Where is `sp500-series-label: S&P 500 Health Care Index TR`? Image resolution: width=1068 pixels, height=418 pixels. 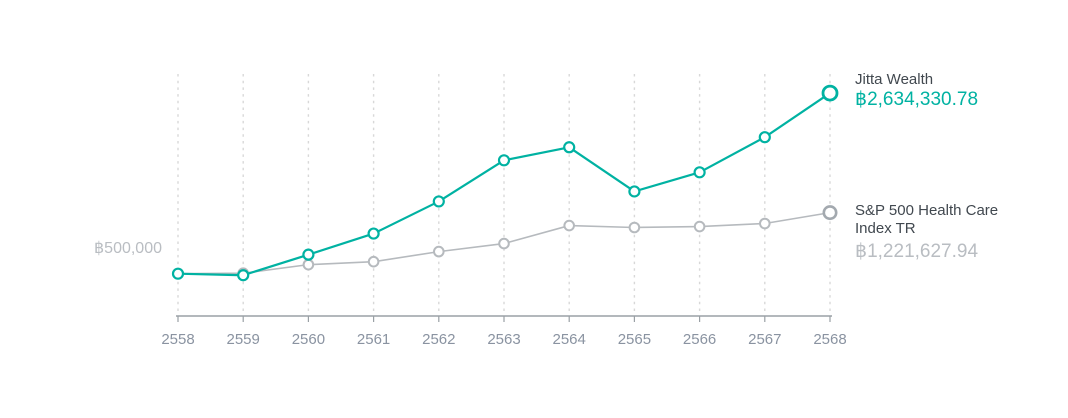 sp500-series-label: S&P 500 Health Care Index TR is located at coordinates (926, 219).